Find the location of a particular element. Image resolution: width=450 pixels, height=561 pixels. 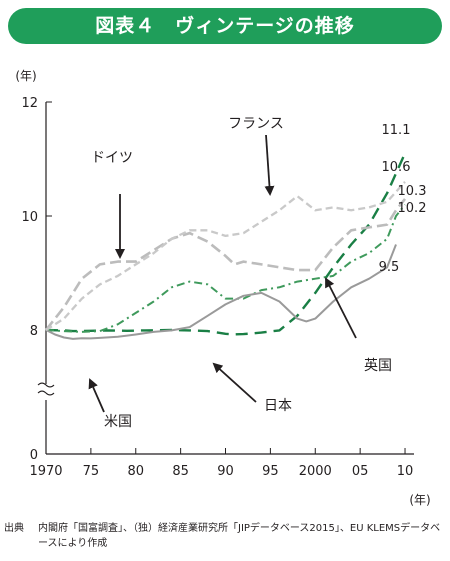

y-tick-label: 10 is located at coordinates (29, 217).